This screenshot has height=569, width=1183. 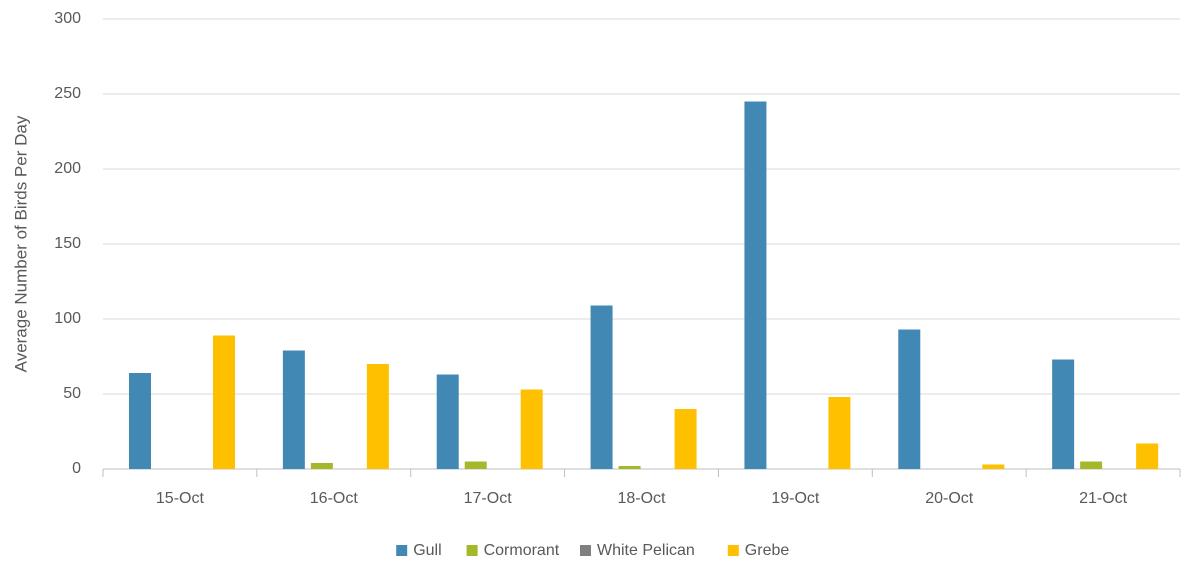 I want to click on legend-label: White Pelican, so click(x=646, y=550).